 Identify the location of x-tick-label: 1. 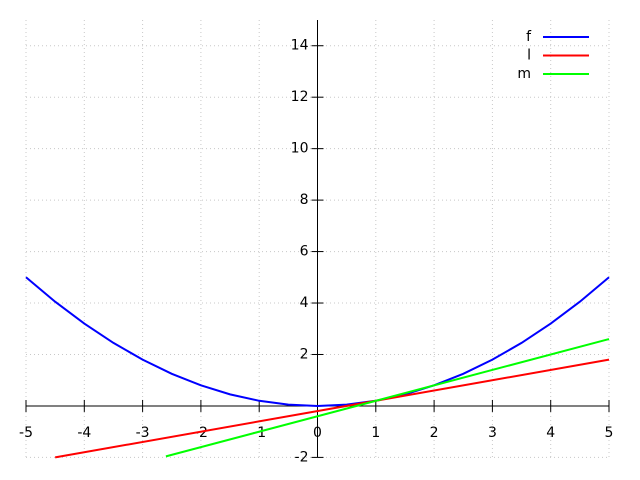
(375, 433).